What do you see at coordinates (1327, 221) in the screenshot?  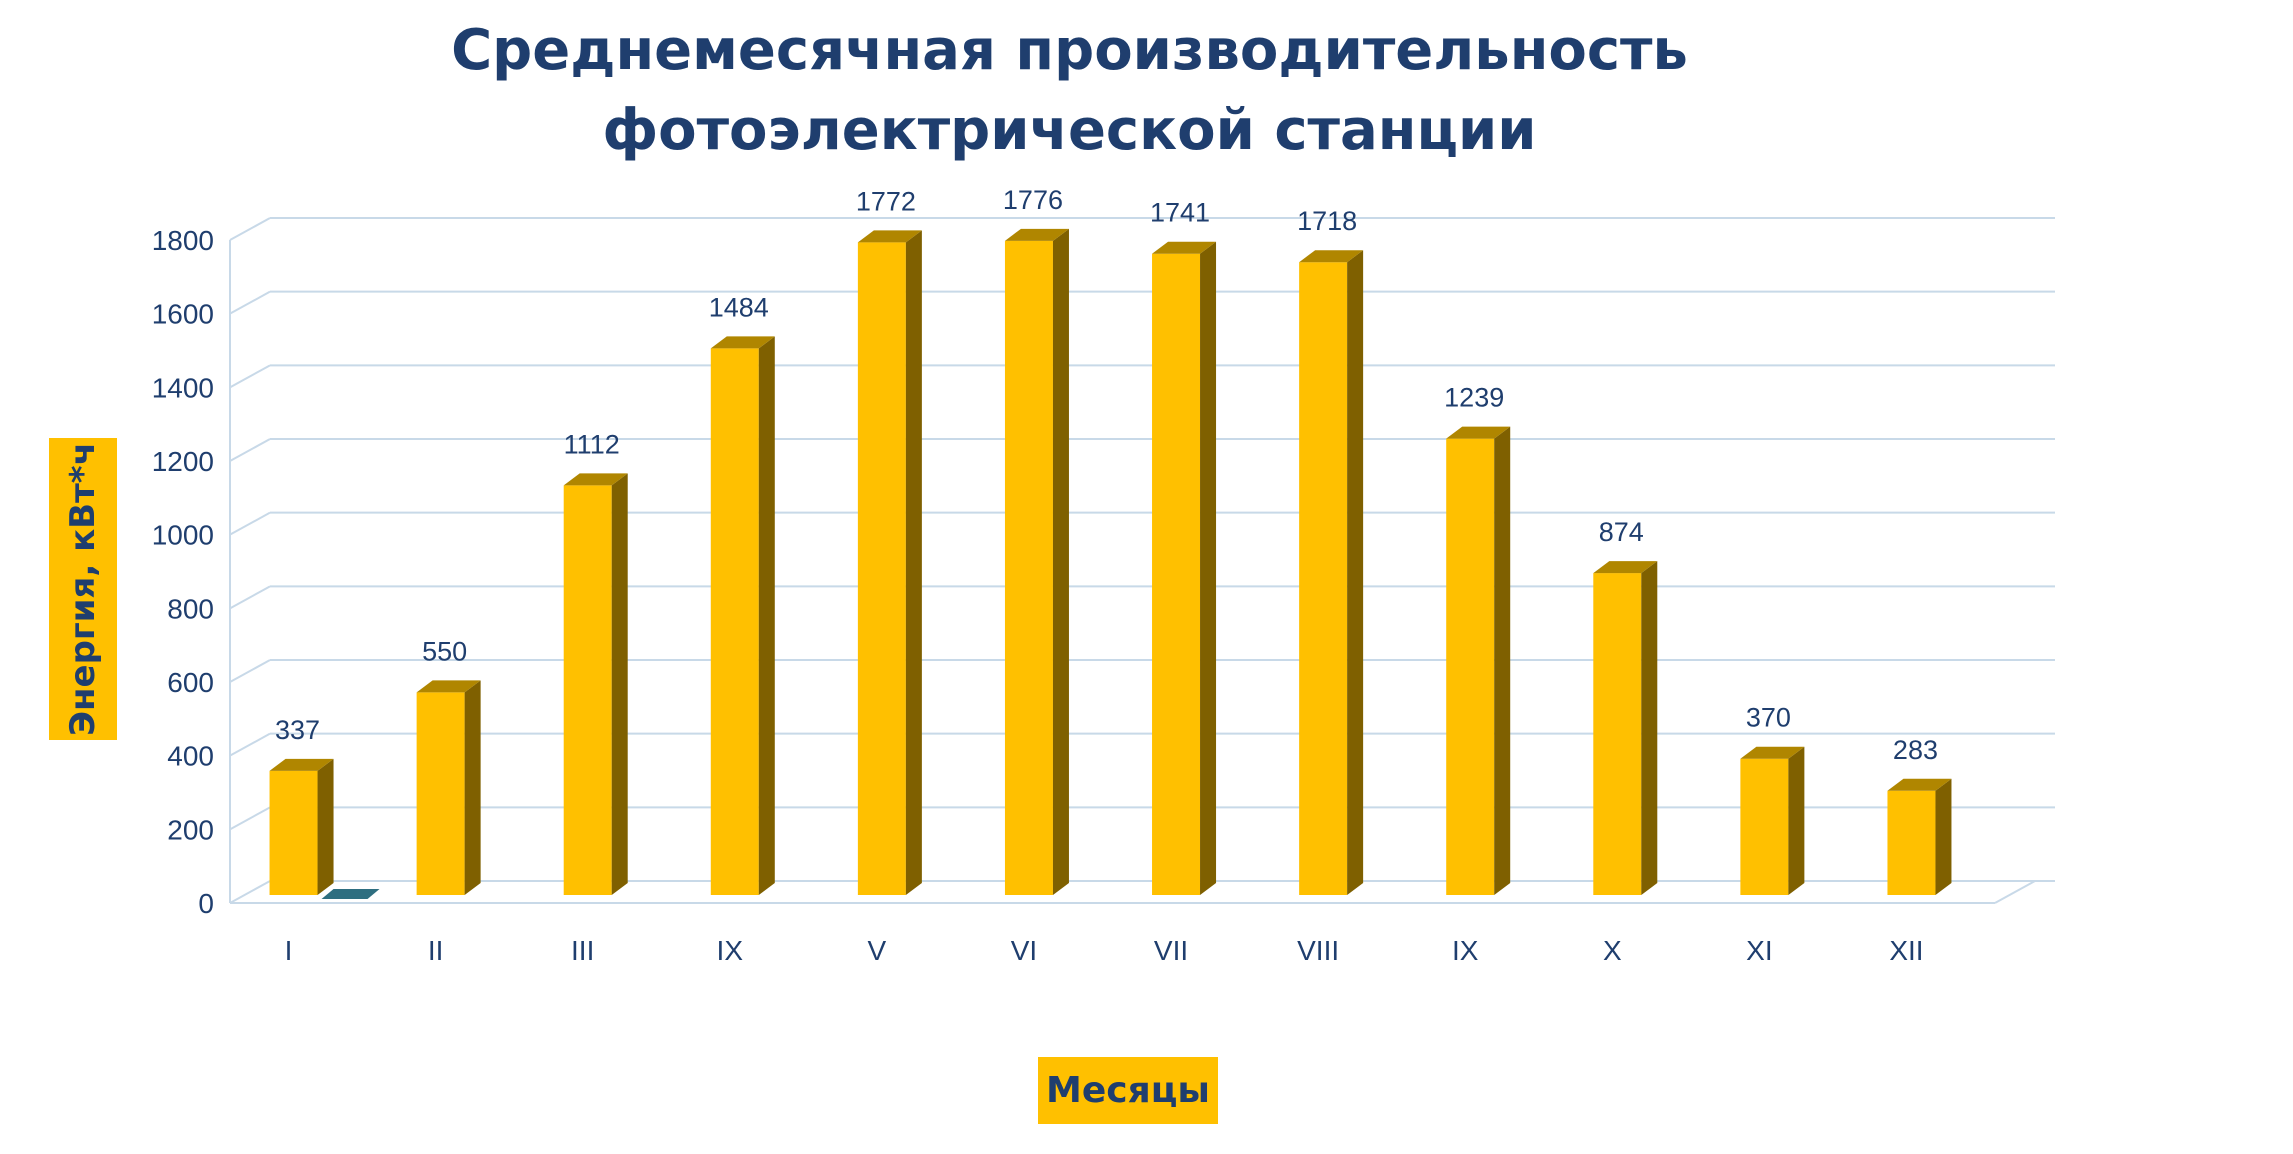 I see `data-label: 1718` at bounding box center [1327, 221].